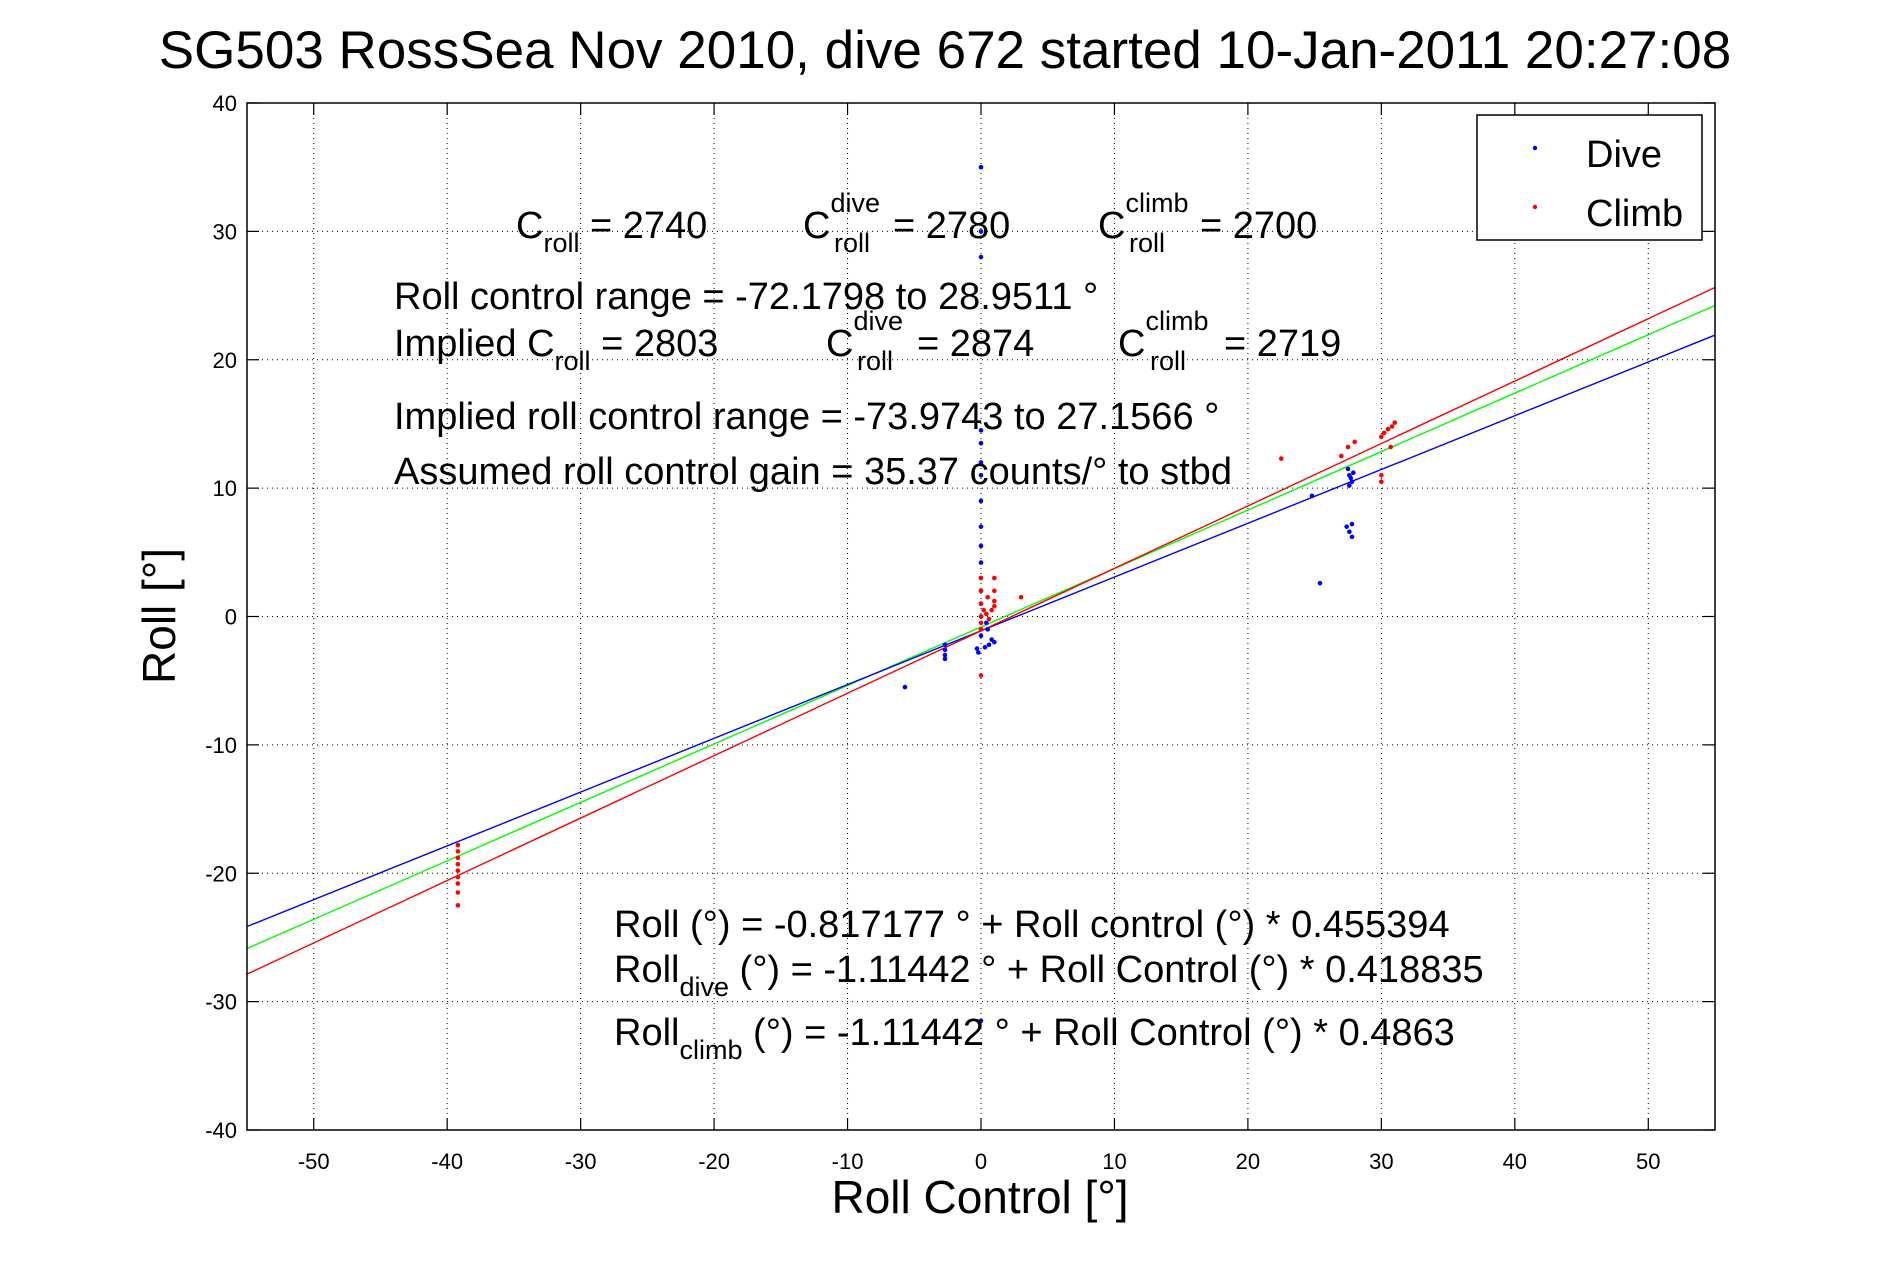  I want to click on legend: Dive Climb, so click(1589, 177).